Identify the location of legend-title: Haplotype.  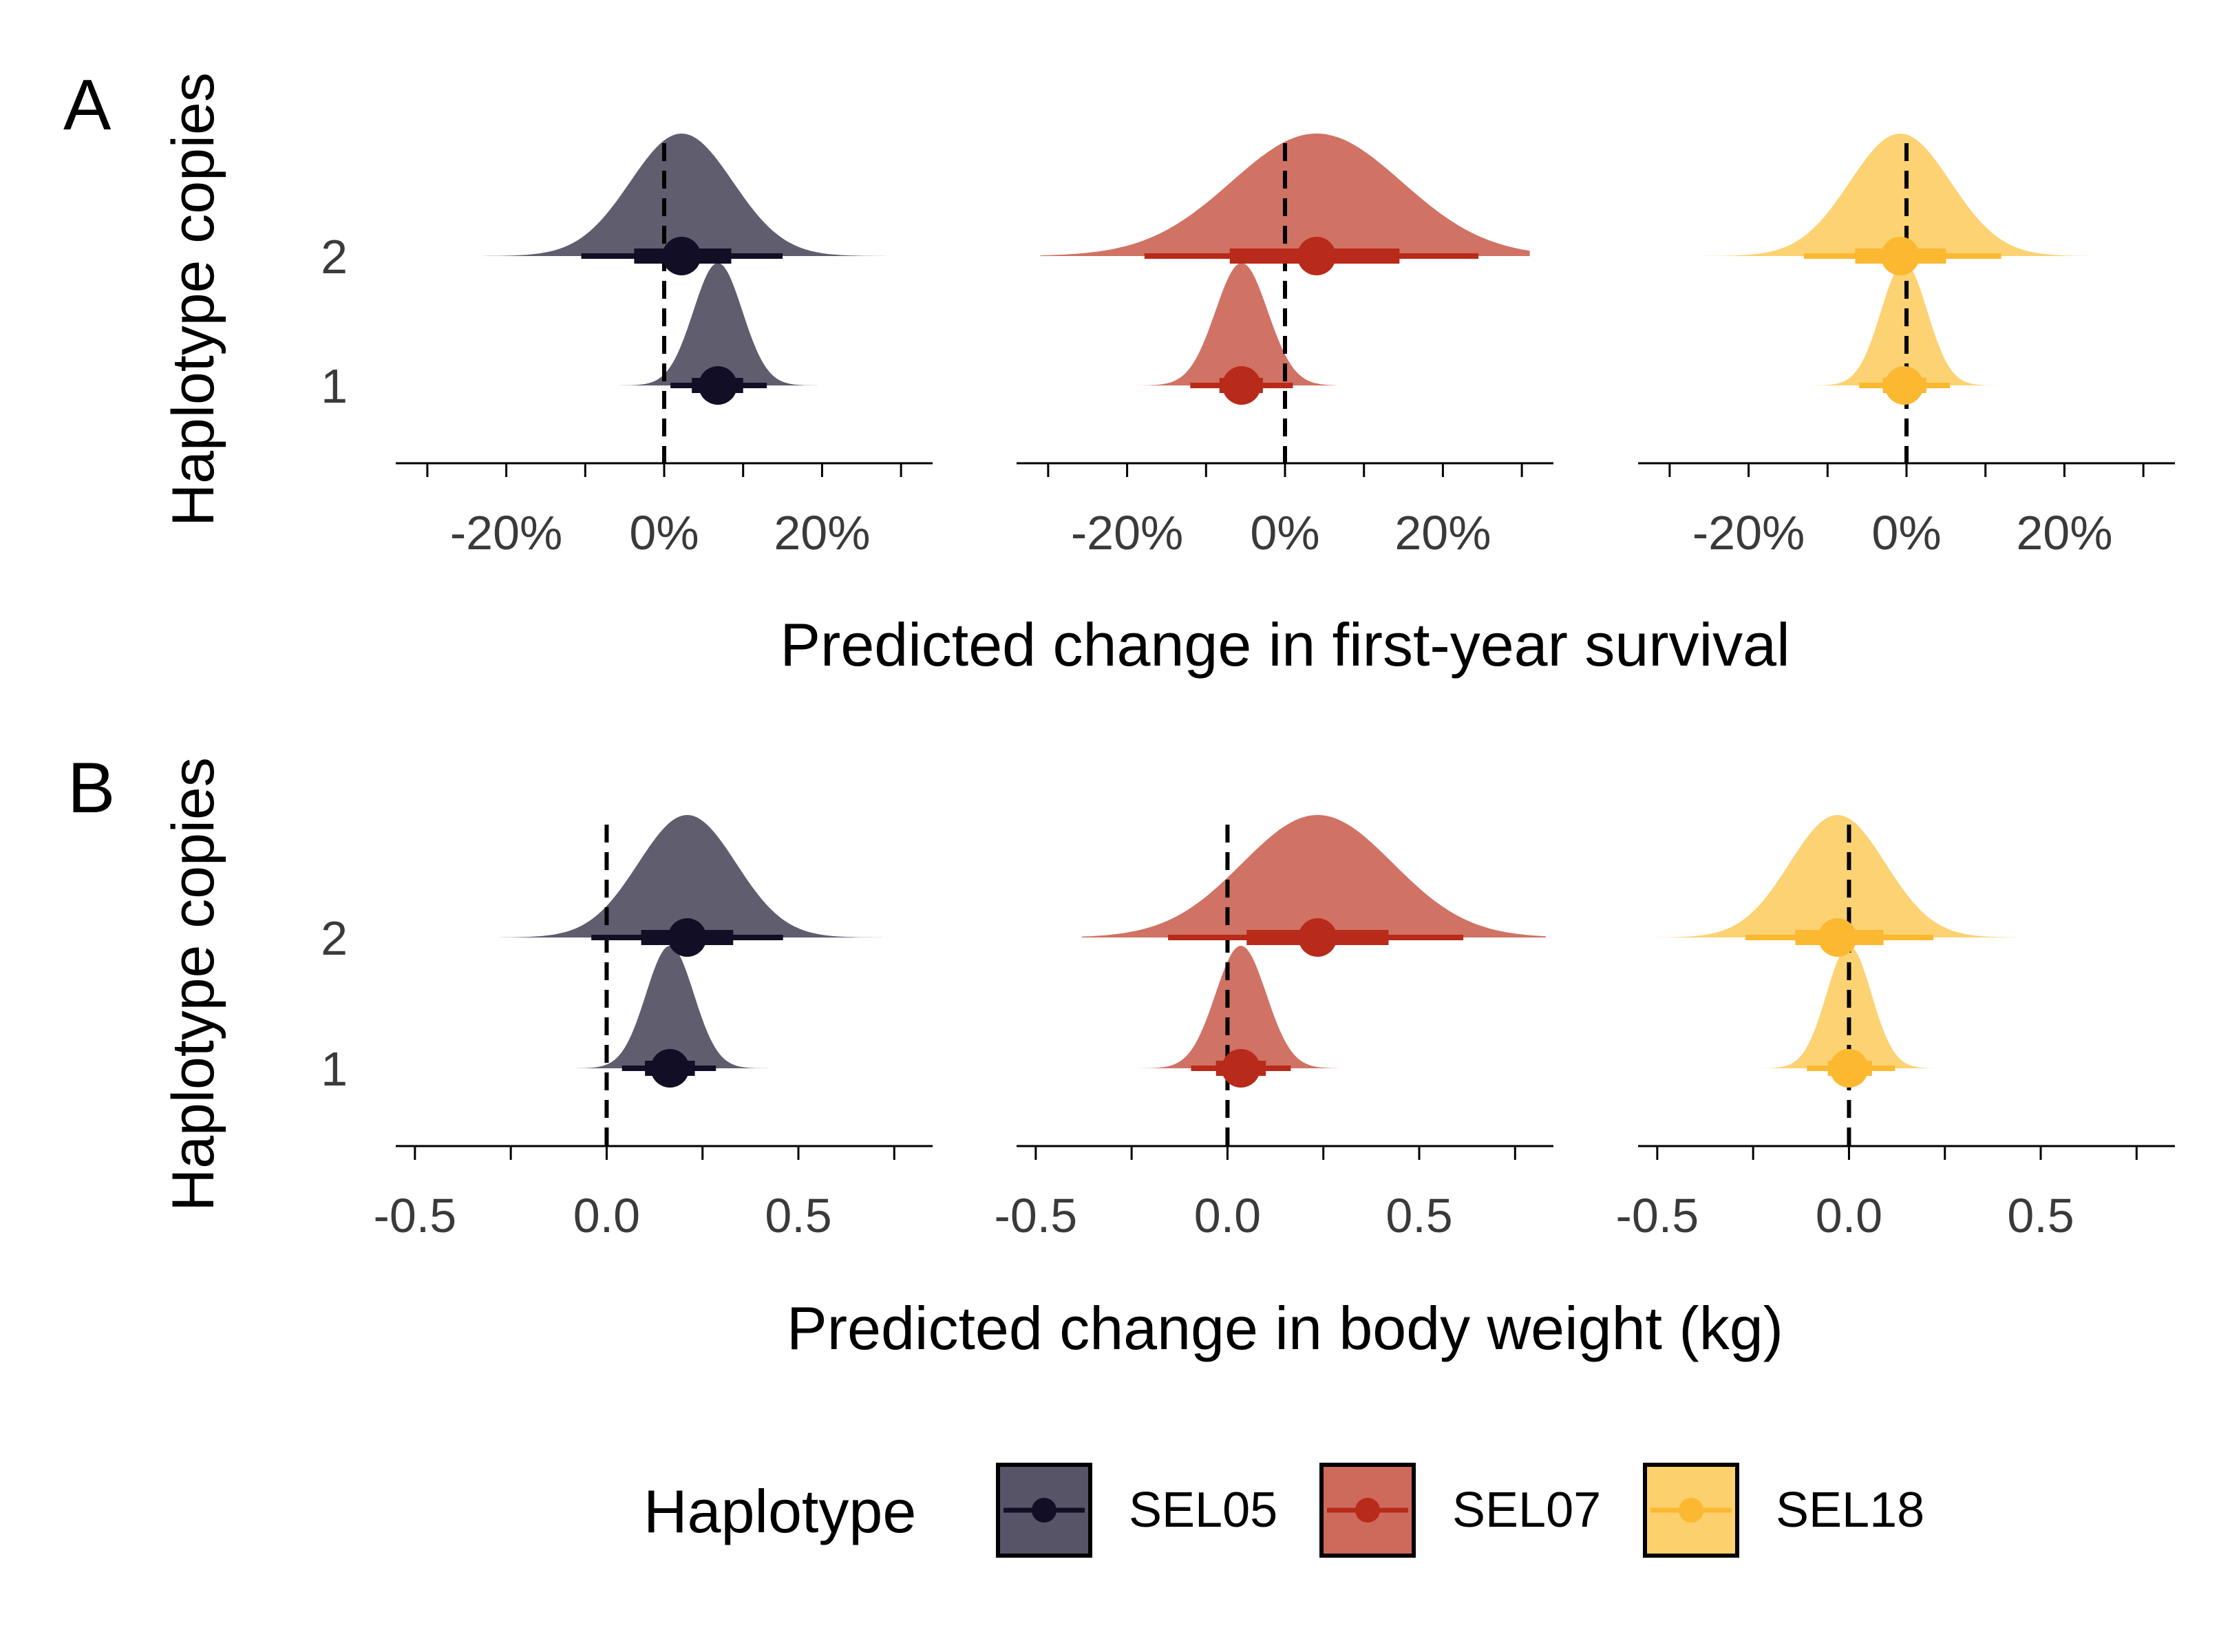
(780, 1511).